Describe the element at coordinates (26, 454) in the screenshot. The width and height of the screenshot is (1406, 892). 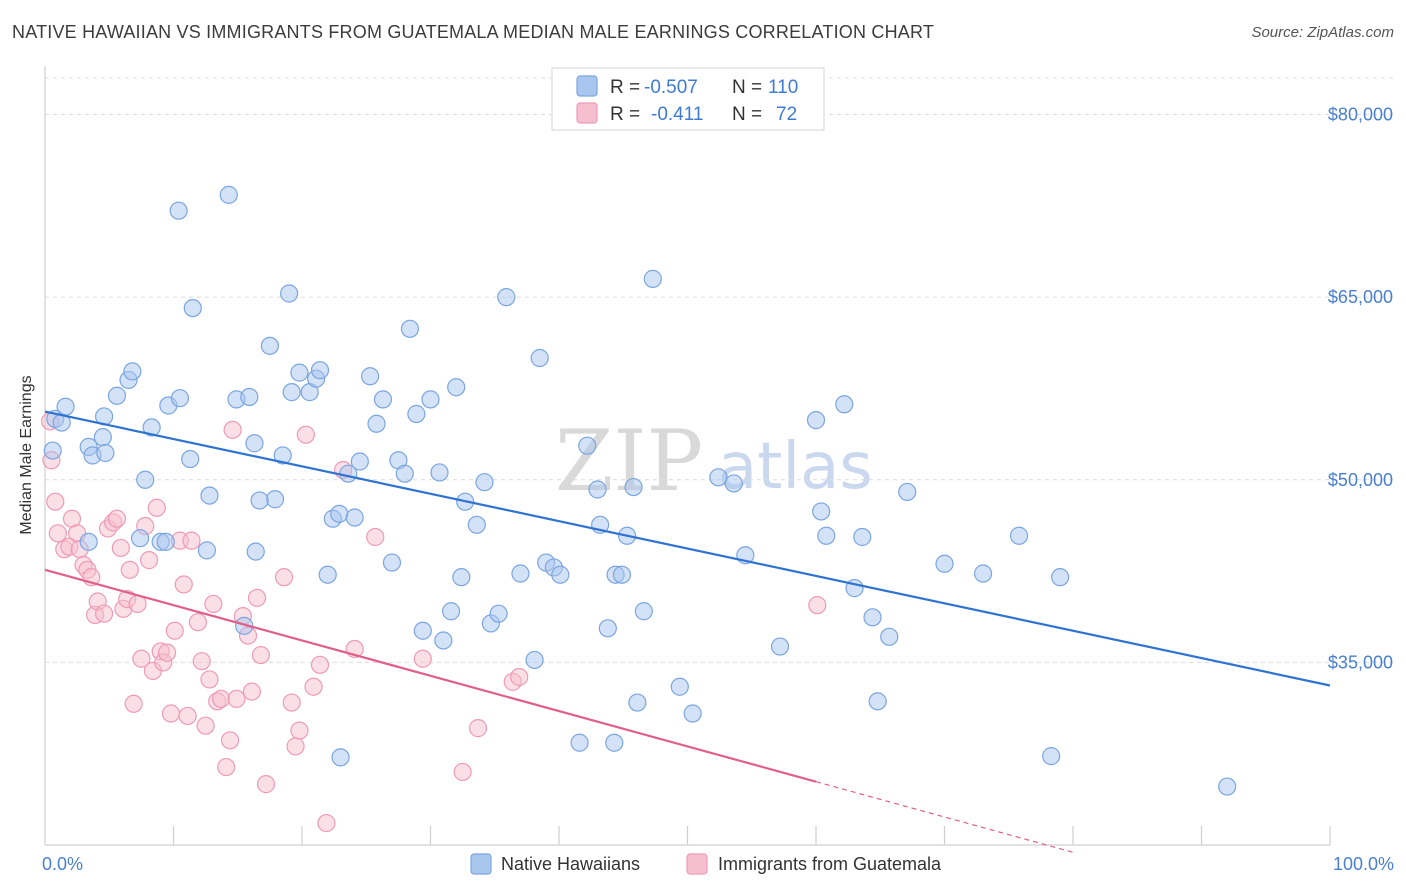
I see `y-axis-label: Median Male Earnings` at that location.